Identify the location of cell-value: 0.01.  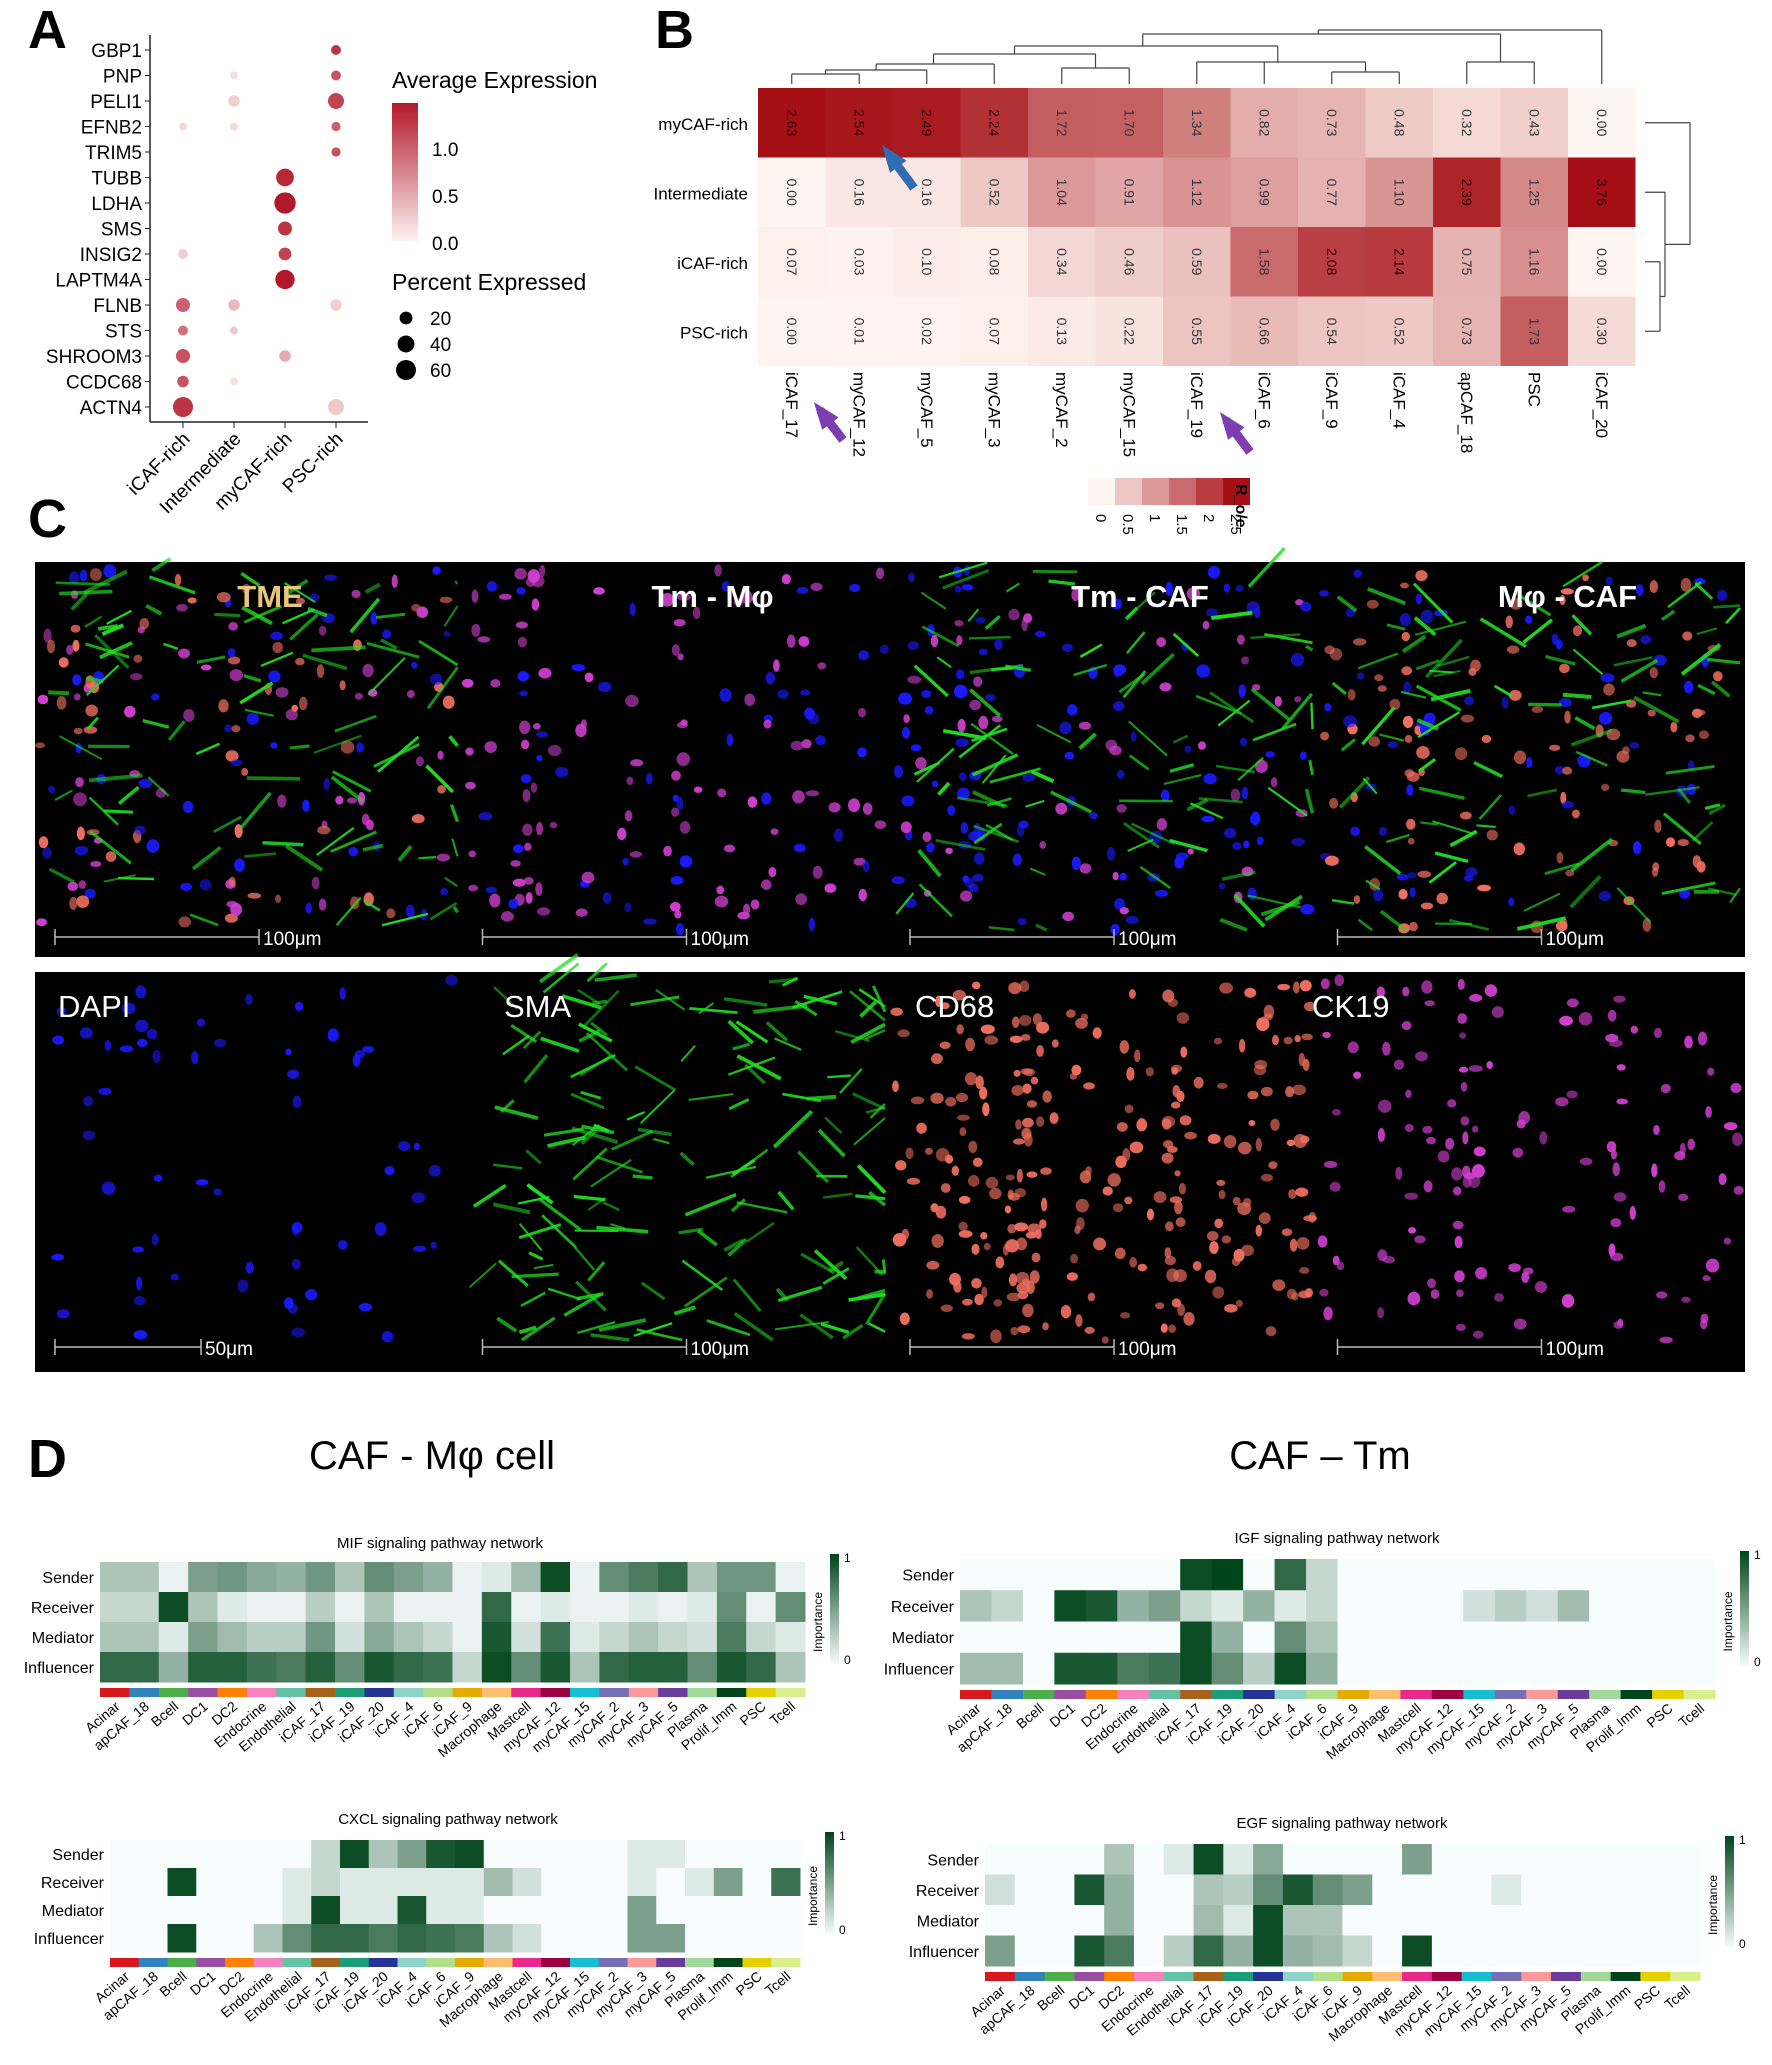
(859, 331).